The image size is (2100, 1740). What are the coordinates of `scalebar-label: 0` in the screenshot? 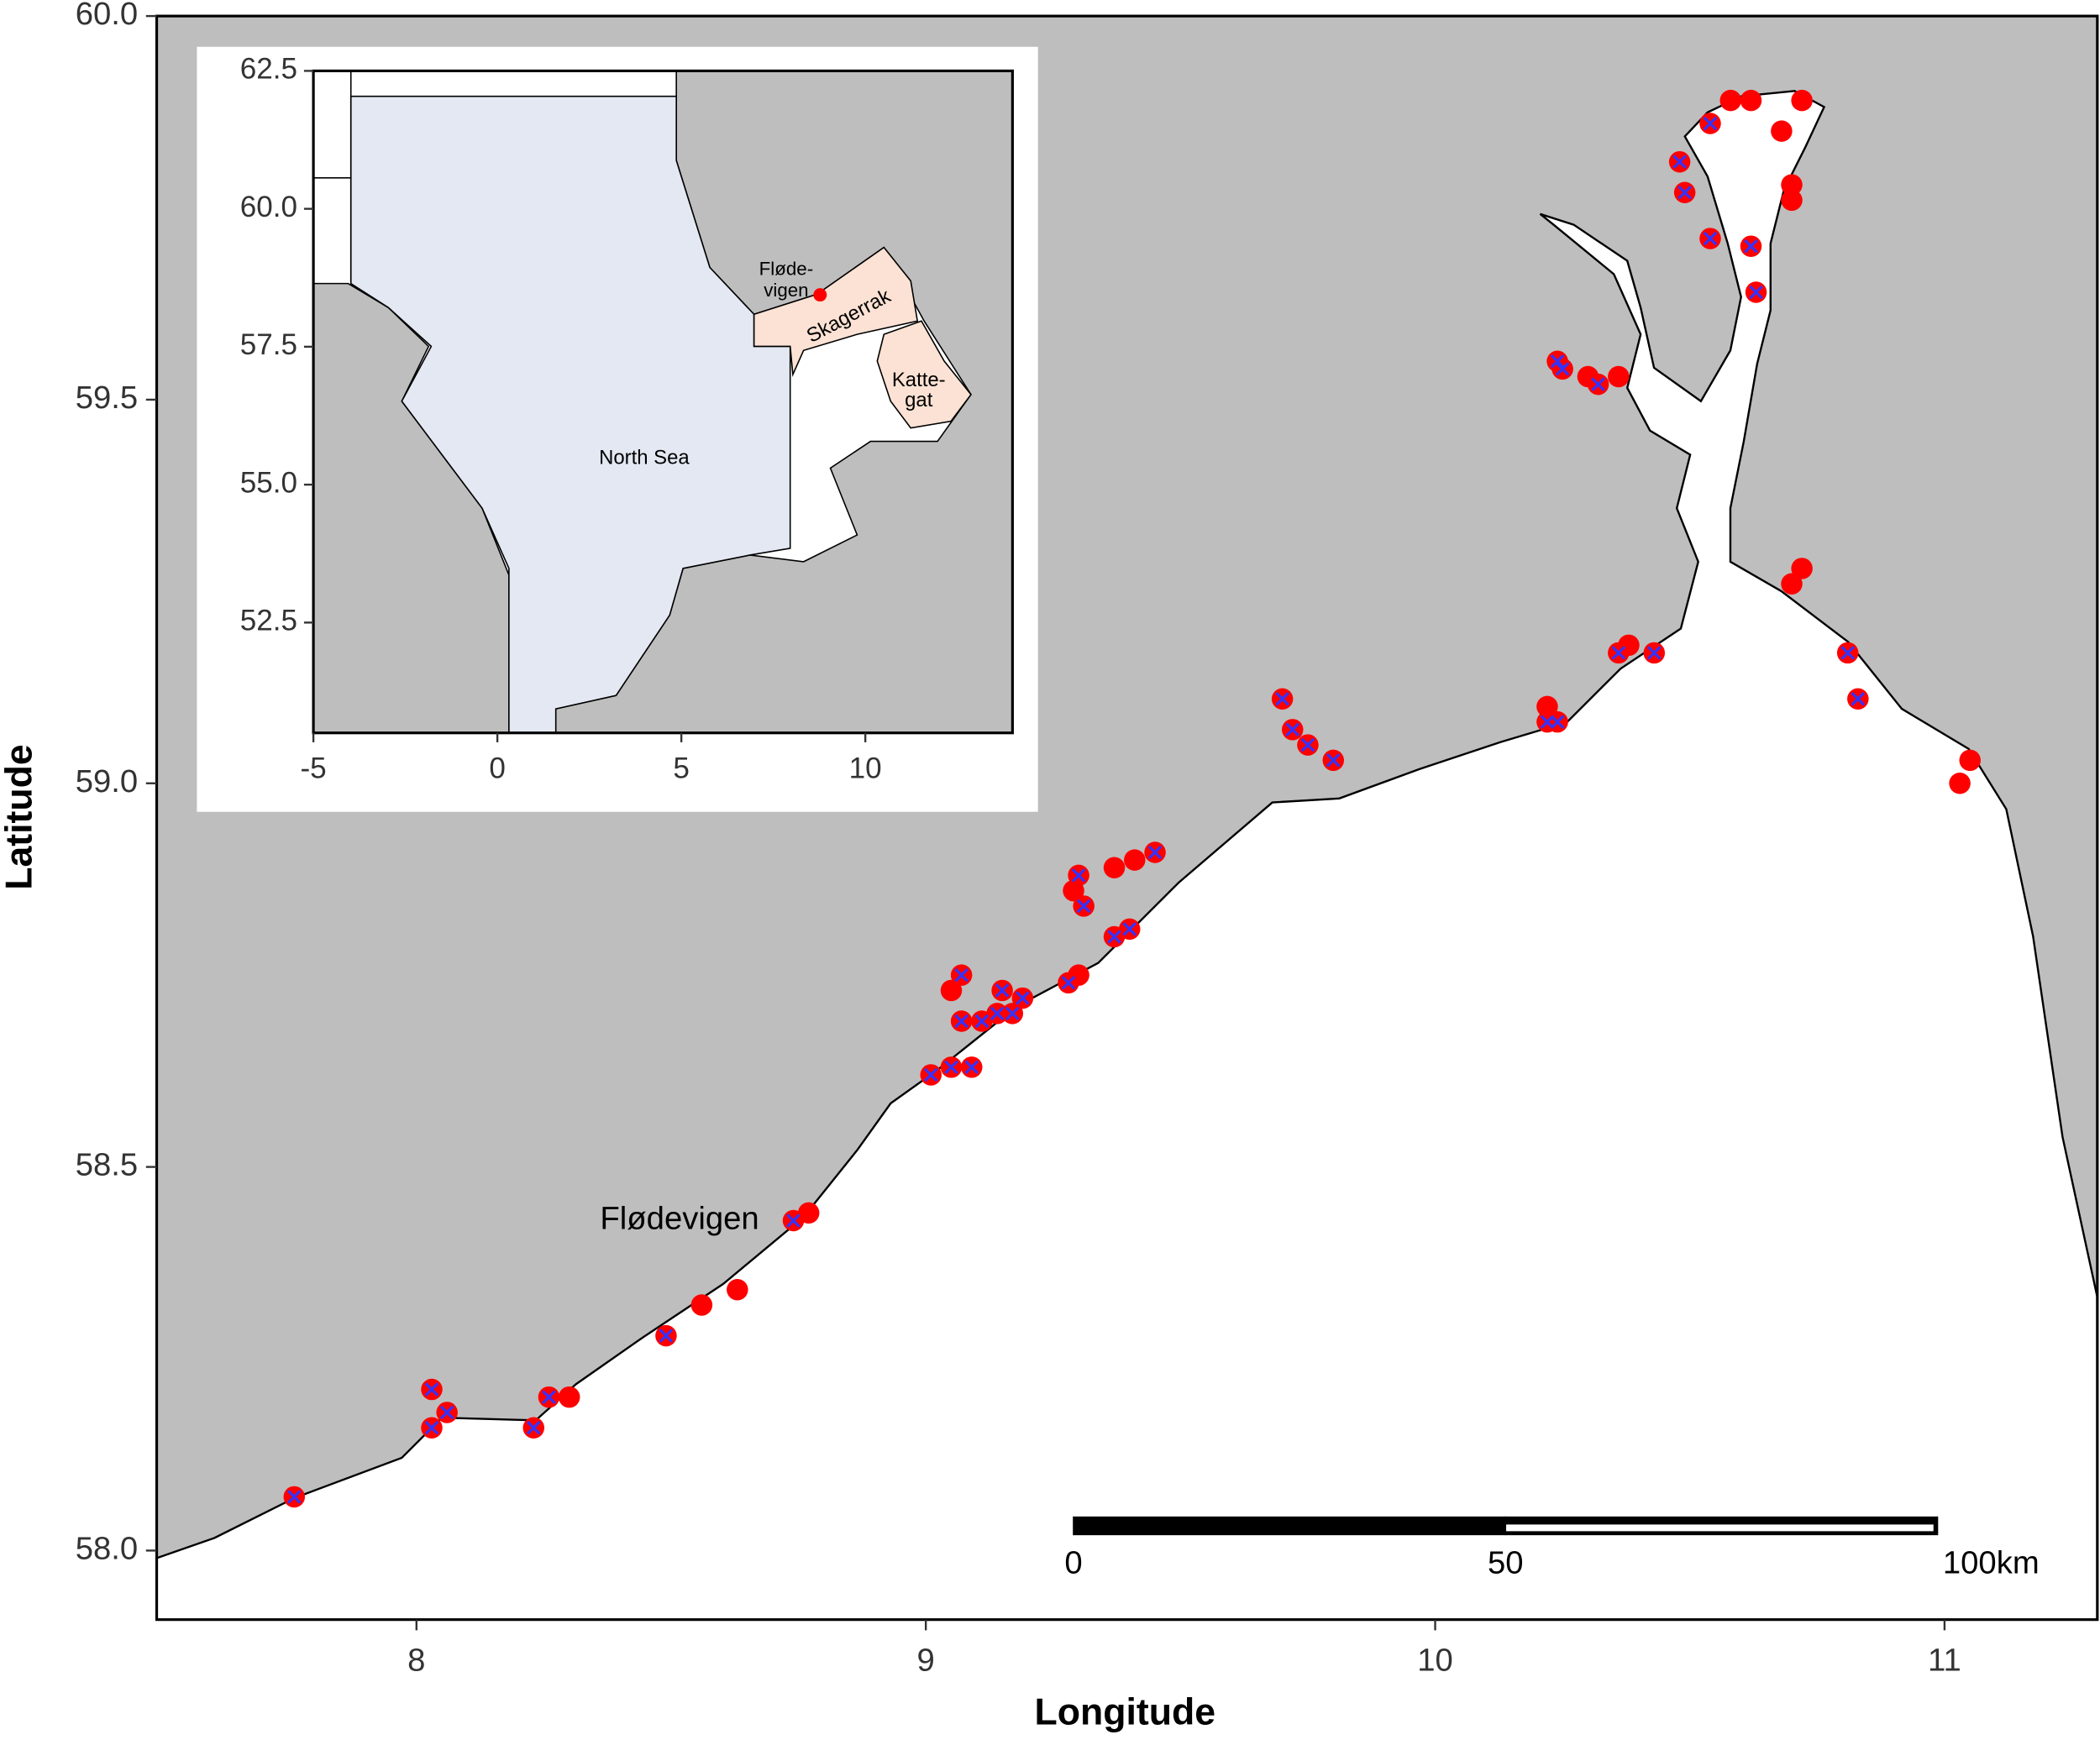 It's located at (1073, 1562).